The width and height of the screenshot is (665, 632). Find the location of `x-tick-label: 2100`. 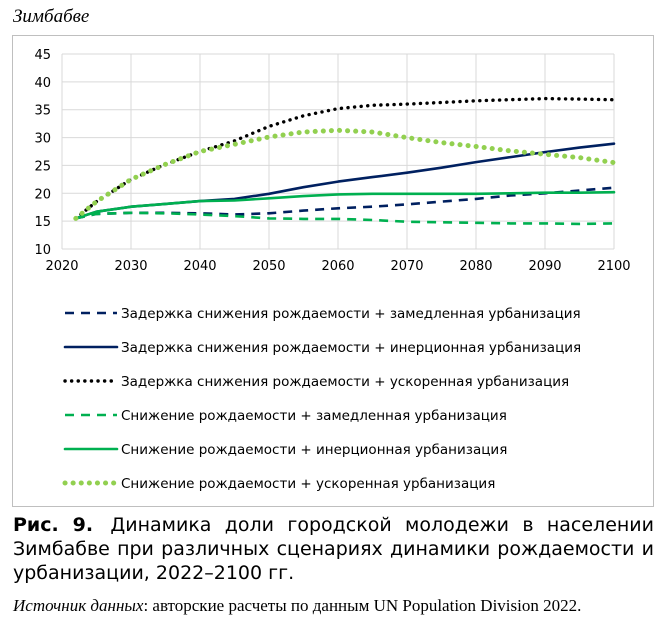

x-tick-label: 2100 is located at coordinates (613, 266).